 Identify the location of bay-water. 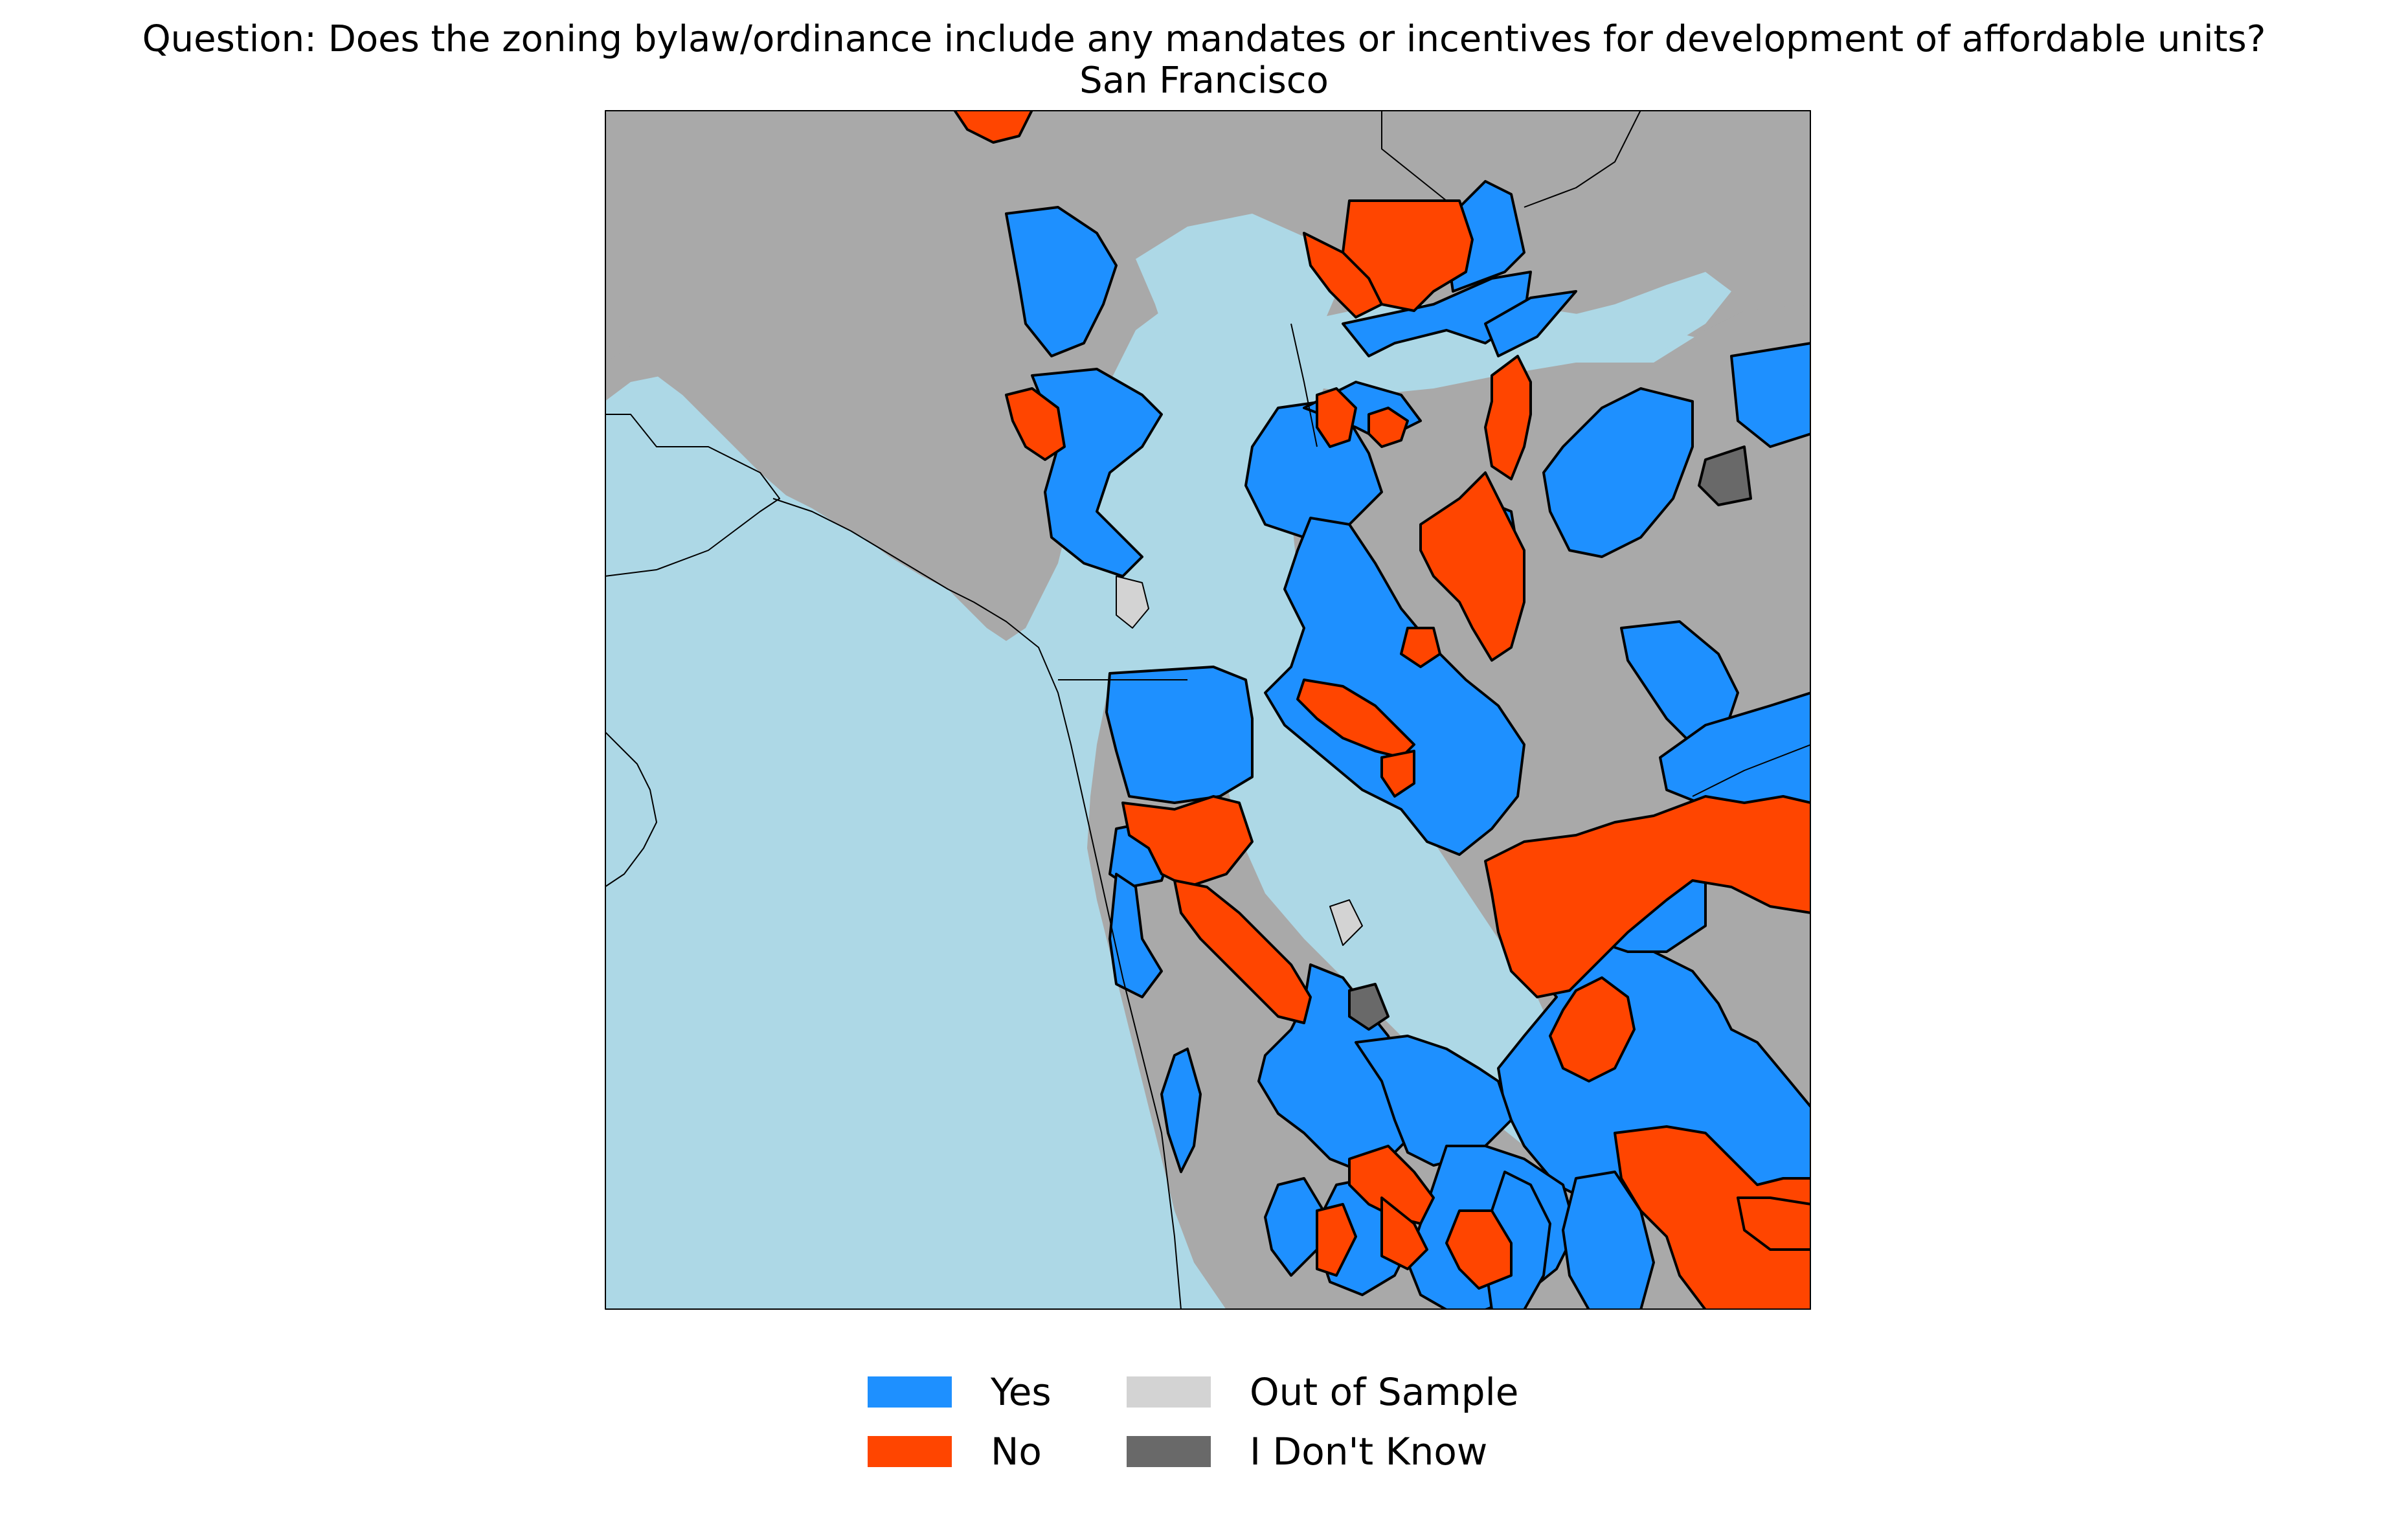
(1356, 680).